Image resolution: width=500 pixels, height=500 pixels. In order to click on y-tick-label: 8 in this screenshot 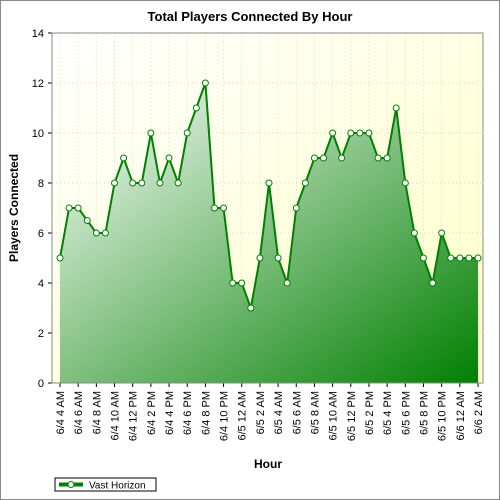, I will do `click(41, 184)`.